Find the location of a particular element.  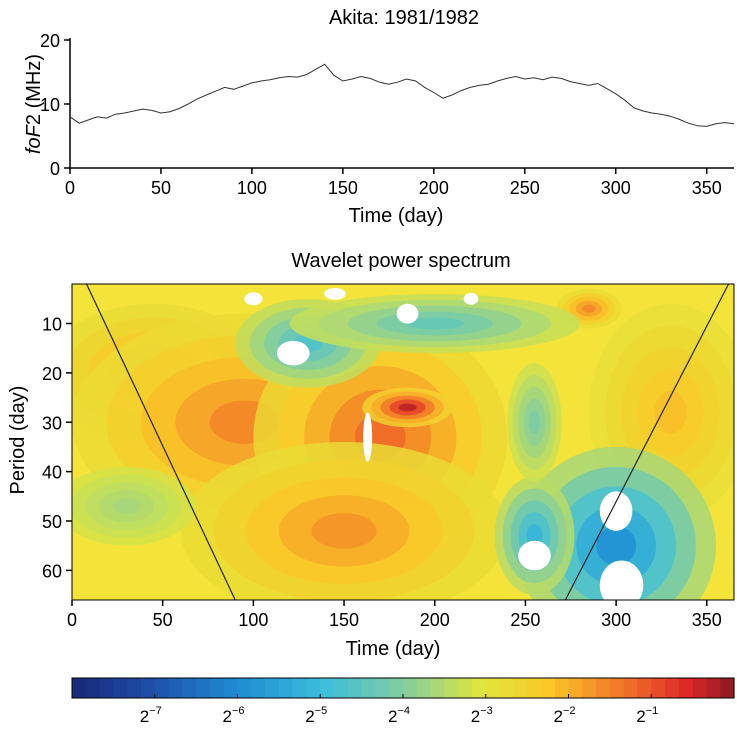

colorbar-tick-label: 2−3 is located at coordinates (482, 715).